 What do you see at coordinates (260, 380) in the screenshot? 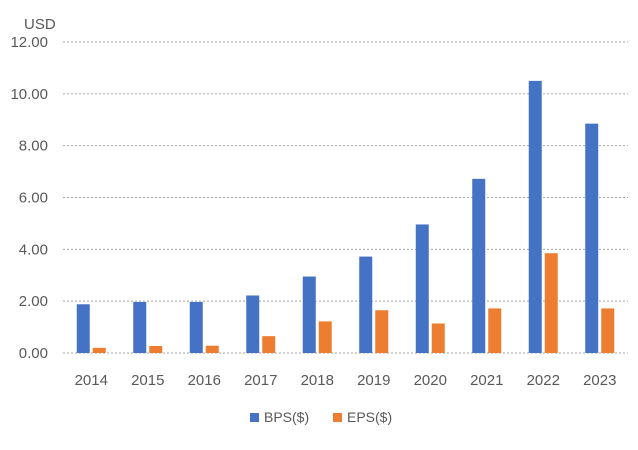
I see `x-tick-label: 2017` at bounding box center [260, 380].